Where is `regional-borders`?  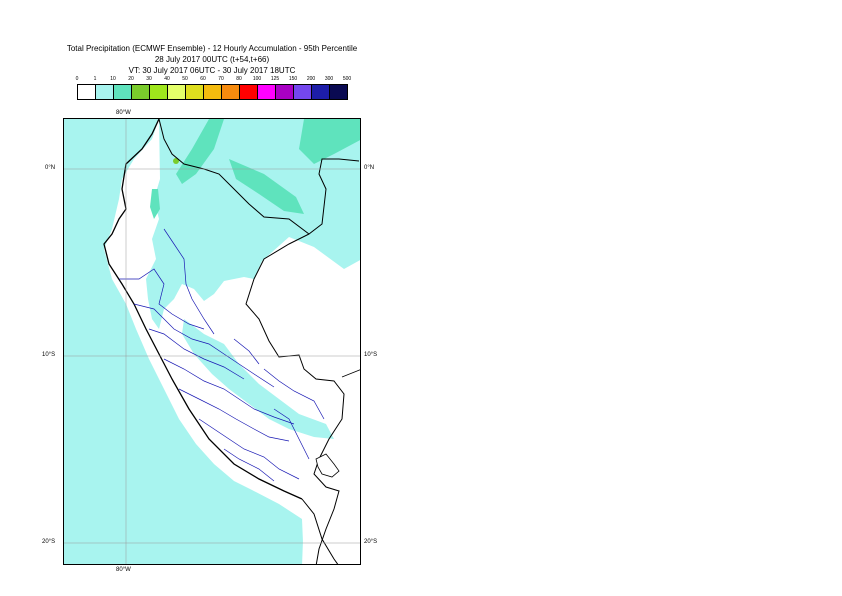
regional-borders is located at coordinates (222, 355).